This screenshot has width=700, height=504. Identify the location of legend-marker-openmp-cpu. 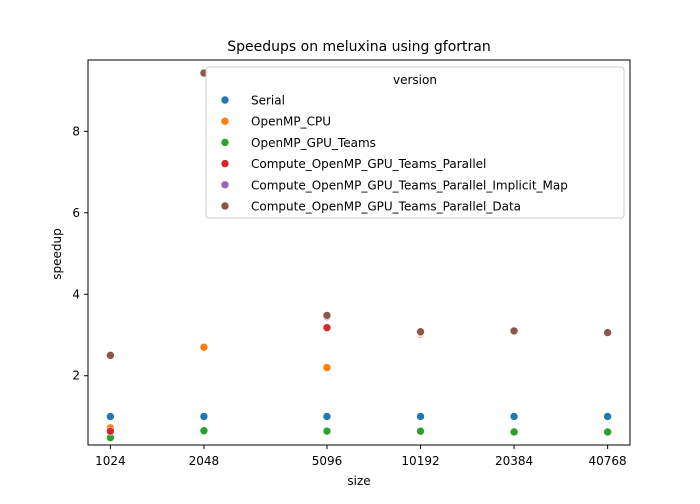
(225, 121).